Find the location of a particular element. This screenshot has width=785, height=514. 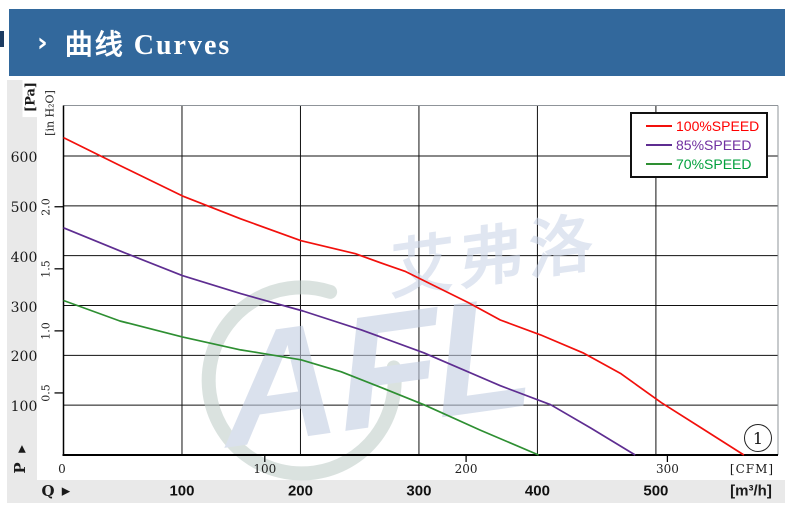

page-title: 曲线 Curves is located at coordinates (148, 45).